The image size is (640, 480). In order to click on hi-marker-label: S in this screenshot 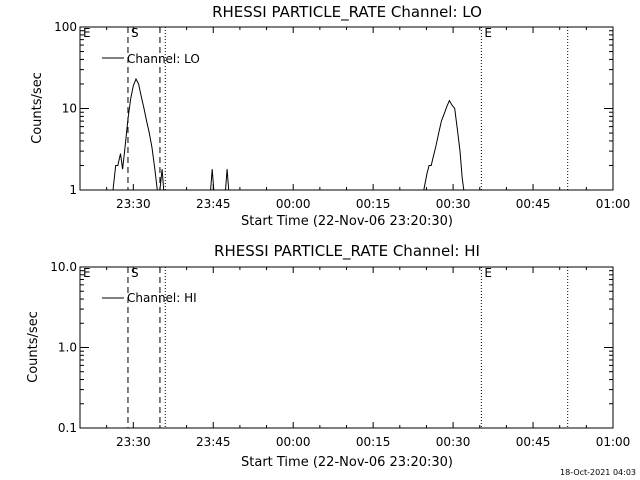, I will do `click(135, 273)`.